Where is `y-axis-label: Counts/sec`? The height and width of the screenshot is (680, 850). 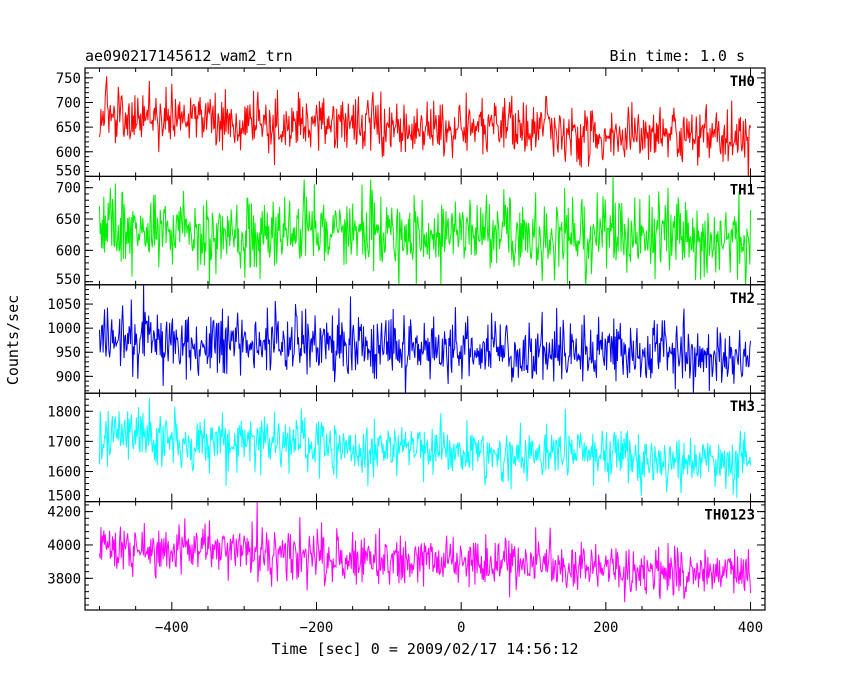
y-axis-label: Counts/sec is located at coordinates (13, 340).